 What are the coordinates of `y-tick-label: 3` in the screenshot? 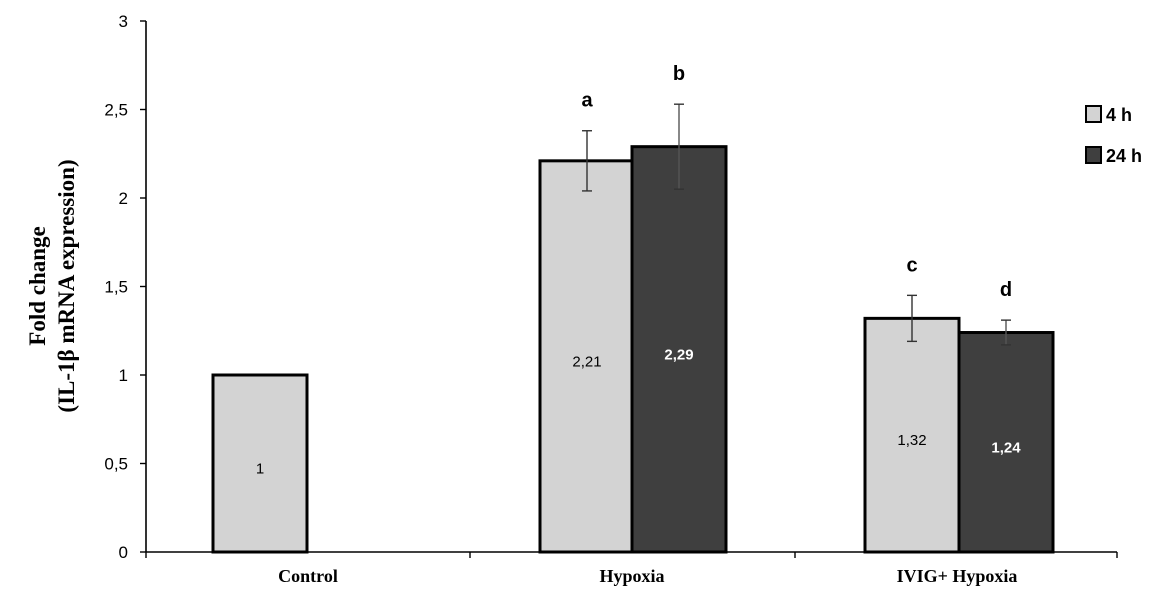 It's located at (123, 21).